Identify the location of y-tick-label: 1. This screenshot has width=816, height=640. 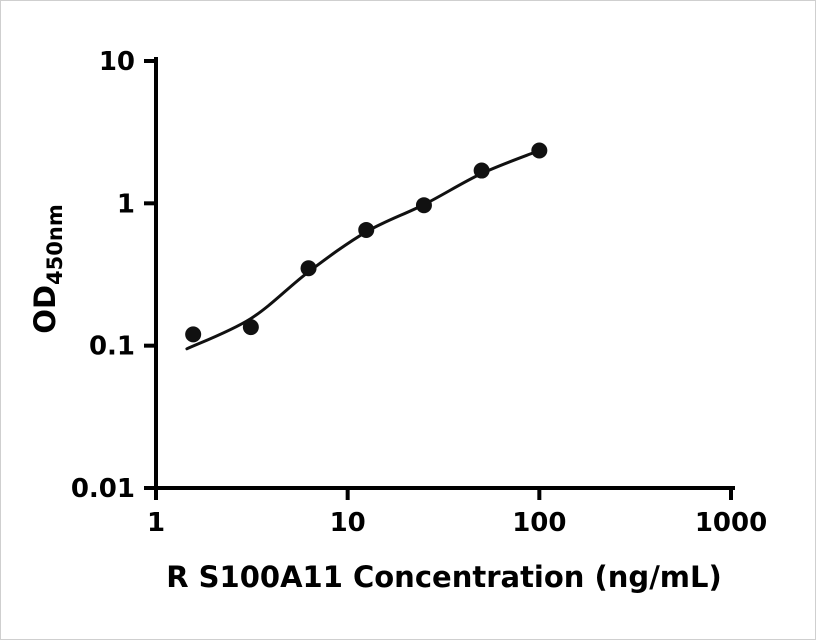
(126, 204).